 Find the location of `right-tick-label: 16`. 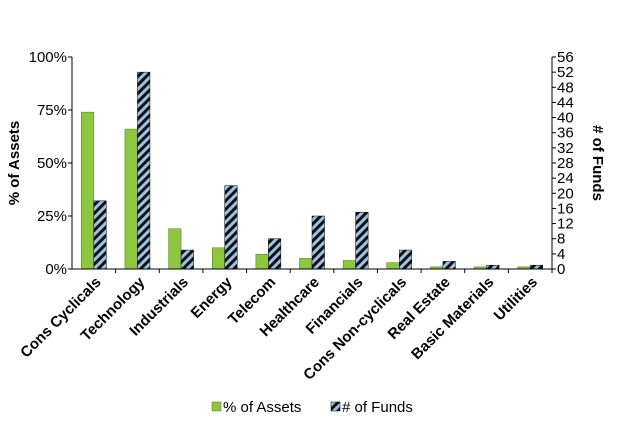

right-tick-label: 16 is located at coordinates (565, 208).